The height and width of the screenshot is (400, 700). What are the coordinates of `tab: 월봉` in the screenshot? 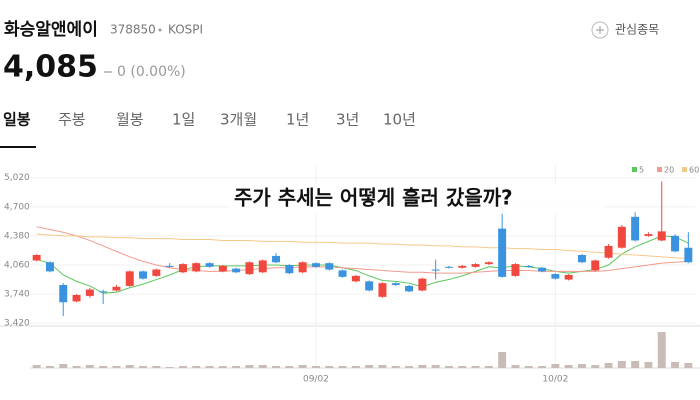 It's located at (130, 120).